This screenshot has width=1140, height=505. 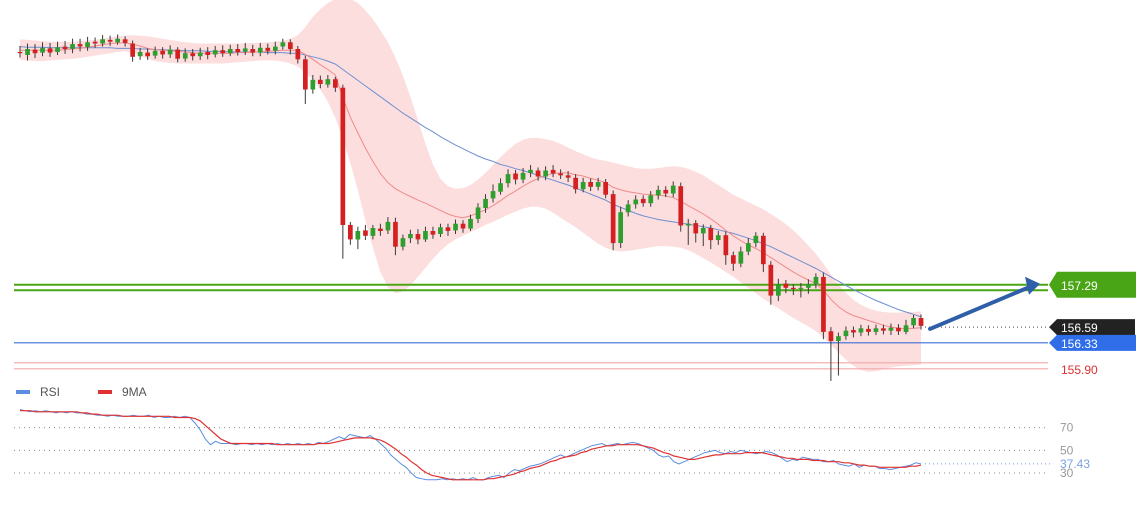 I want to click on price-tag-text: 156.59, so click(x=1079, y=328).